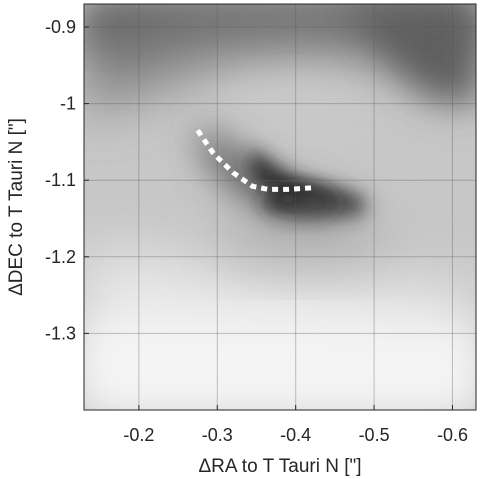 The width and height of the screenshot is (480, 479). What do you see at coordinates (452, 435) in the screenshot?
I see `x-tick-label: -0.6` at bounding box center [452, 435].